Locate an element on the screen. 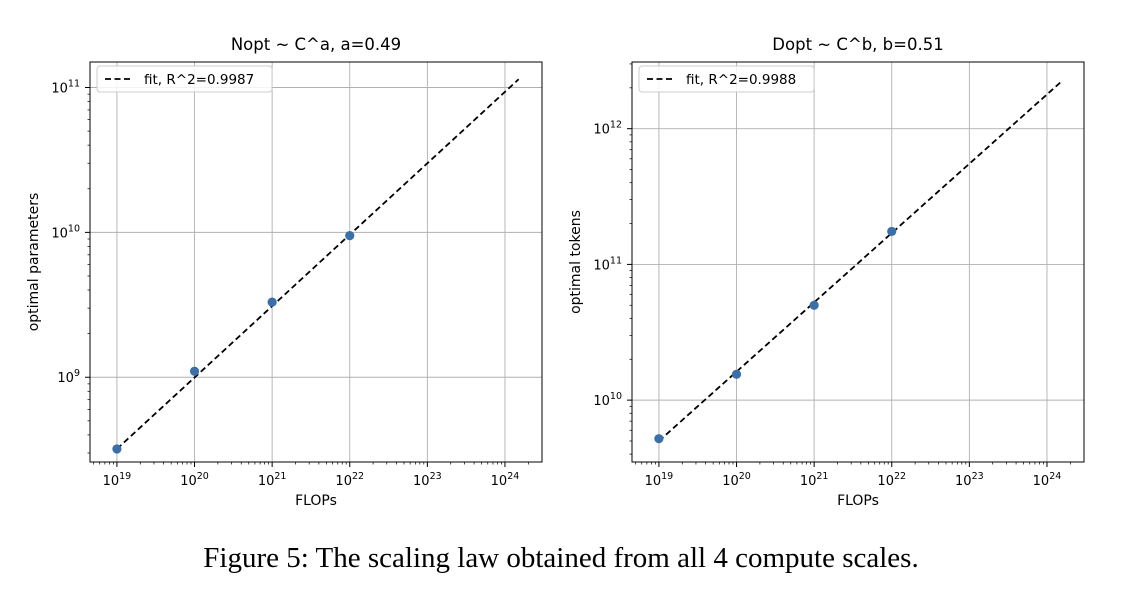  chart-title: Nopt ~ C^a, a=0.49 is located at coordinates (316, 44).